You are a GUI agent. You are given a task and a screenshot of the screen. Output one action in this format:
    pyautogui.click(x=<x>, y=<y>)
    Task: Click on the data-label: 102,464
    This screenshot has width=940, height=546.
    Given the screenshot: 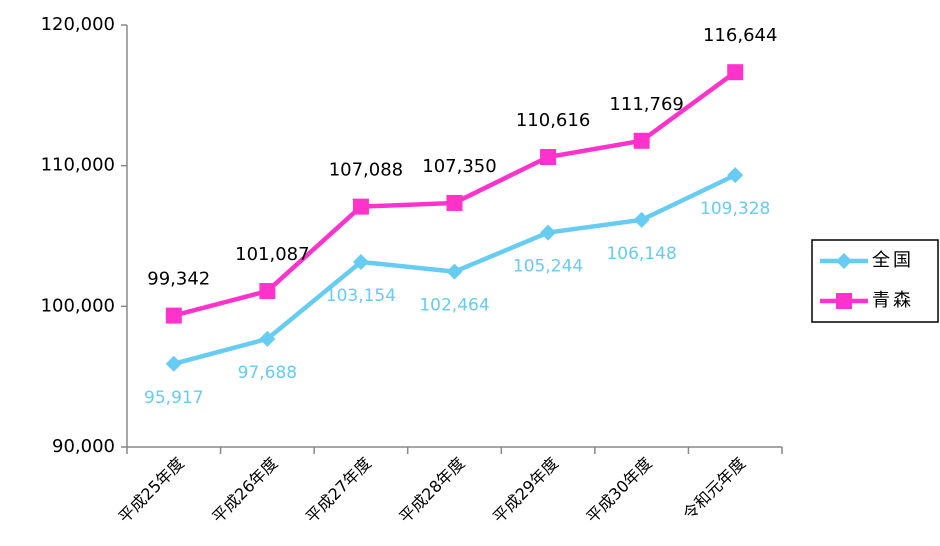 What is the action you would take?
    pyautogui.click(x=454, y=306)
    